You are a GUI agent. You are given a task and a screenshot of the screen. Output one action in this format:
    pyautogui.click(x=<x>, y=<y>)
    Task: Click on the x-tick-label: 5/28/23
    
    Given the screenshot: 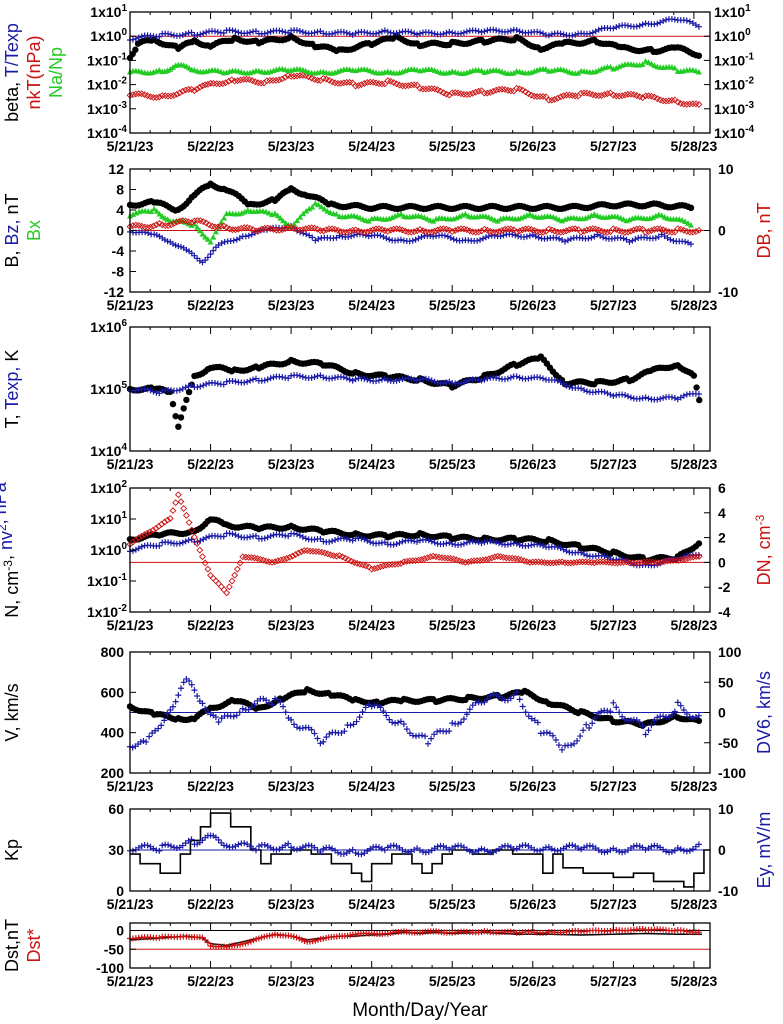 What is the action you would take?
    pyautogui.click(x=694, y=464)
    